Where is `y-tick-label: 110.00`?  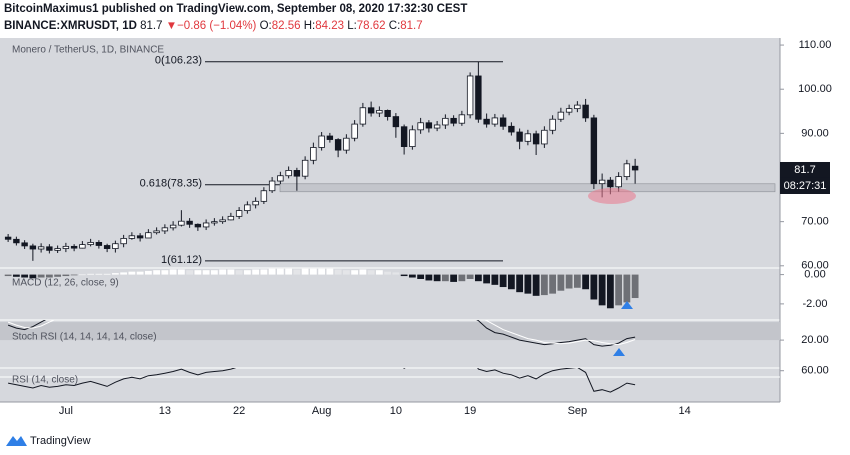 y-tick-label: 110.00 is located at coordinates (815, 45).